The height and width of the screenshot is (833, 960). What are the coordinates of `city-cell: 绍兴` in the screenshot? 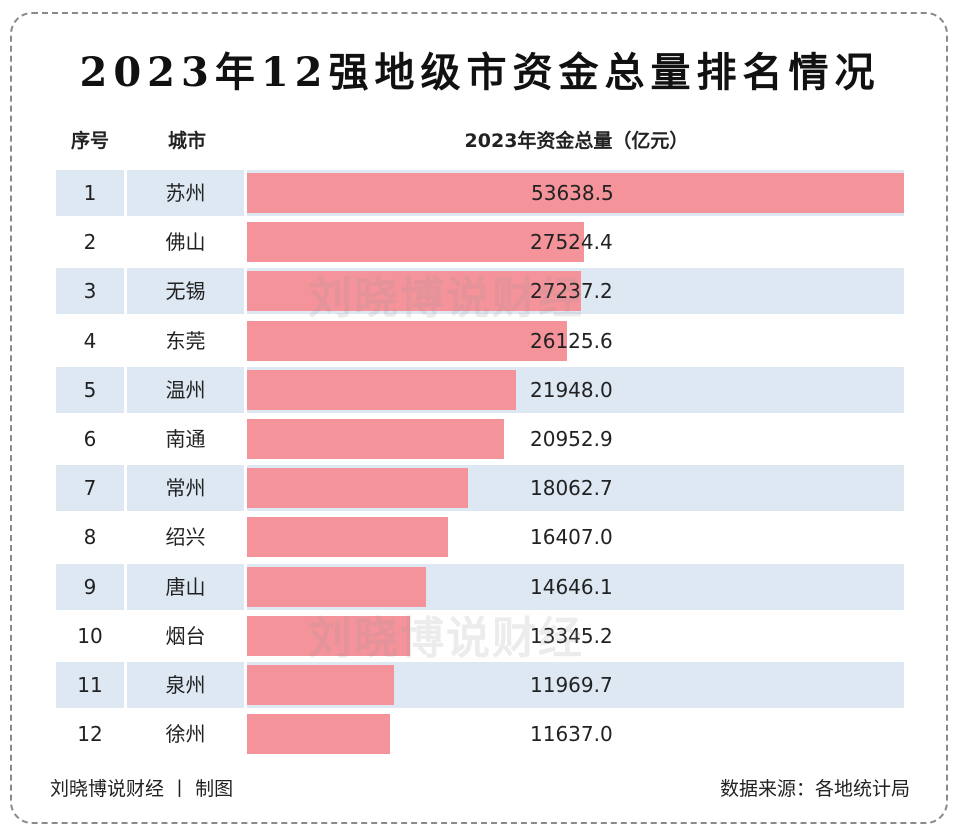 It's located at (185, 537).